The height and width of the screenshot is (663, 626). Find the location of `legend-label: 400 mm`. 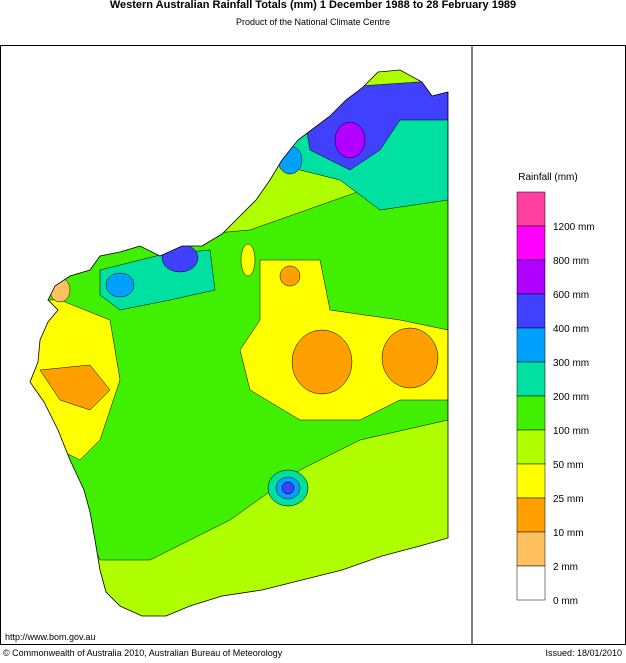

legend-label: 400 mm is located at coordinates (571, 329).